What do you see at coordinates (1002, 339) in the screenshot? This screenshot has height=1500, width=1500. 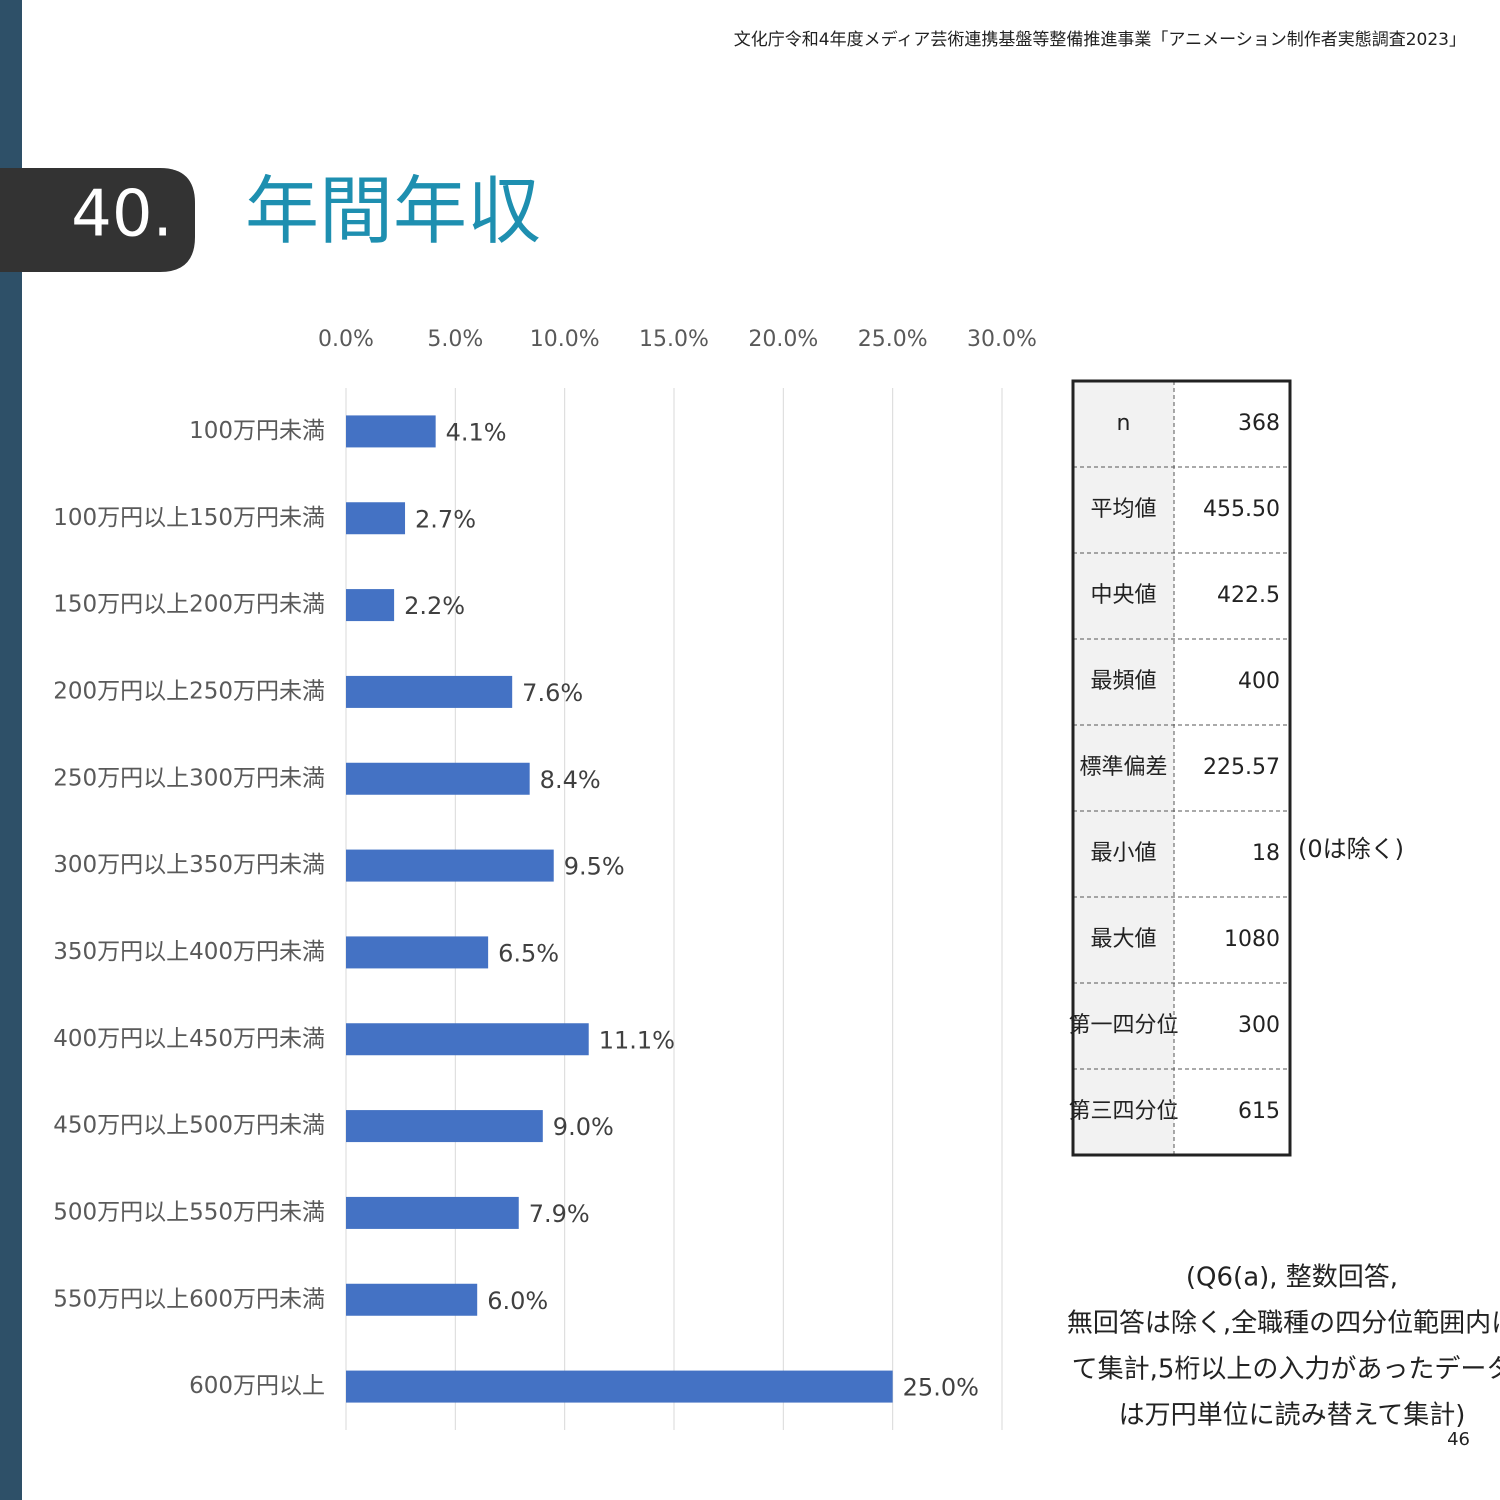 I see `x-tick-label: 30.0%` at bounding box center [1002, 339].